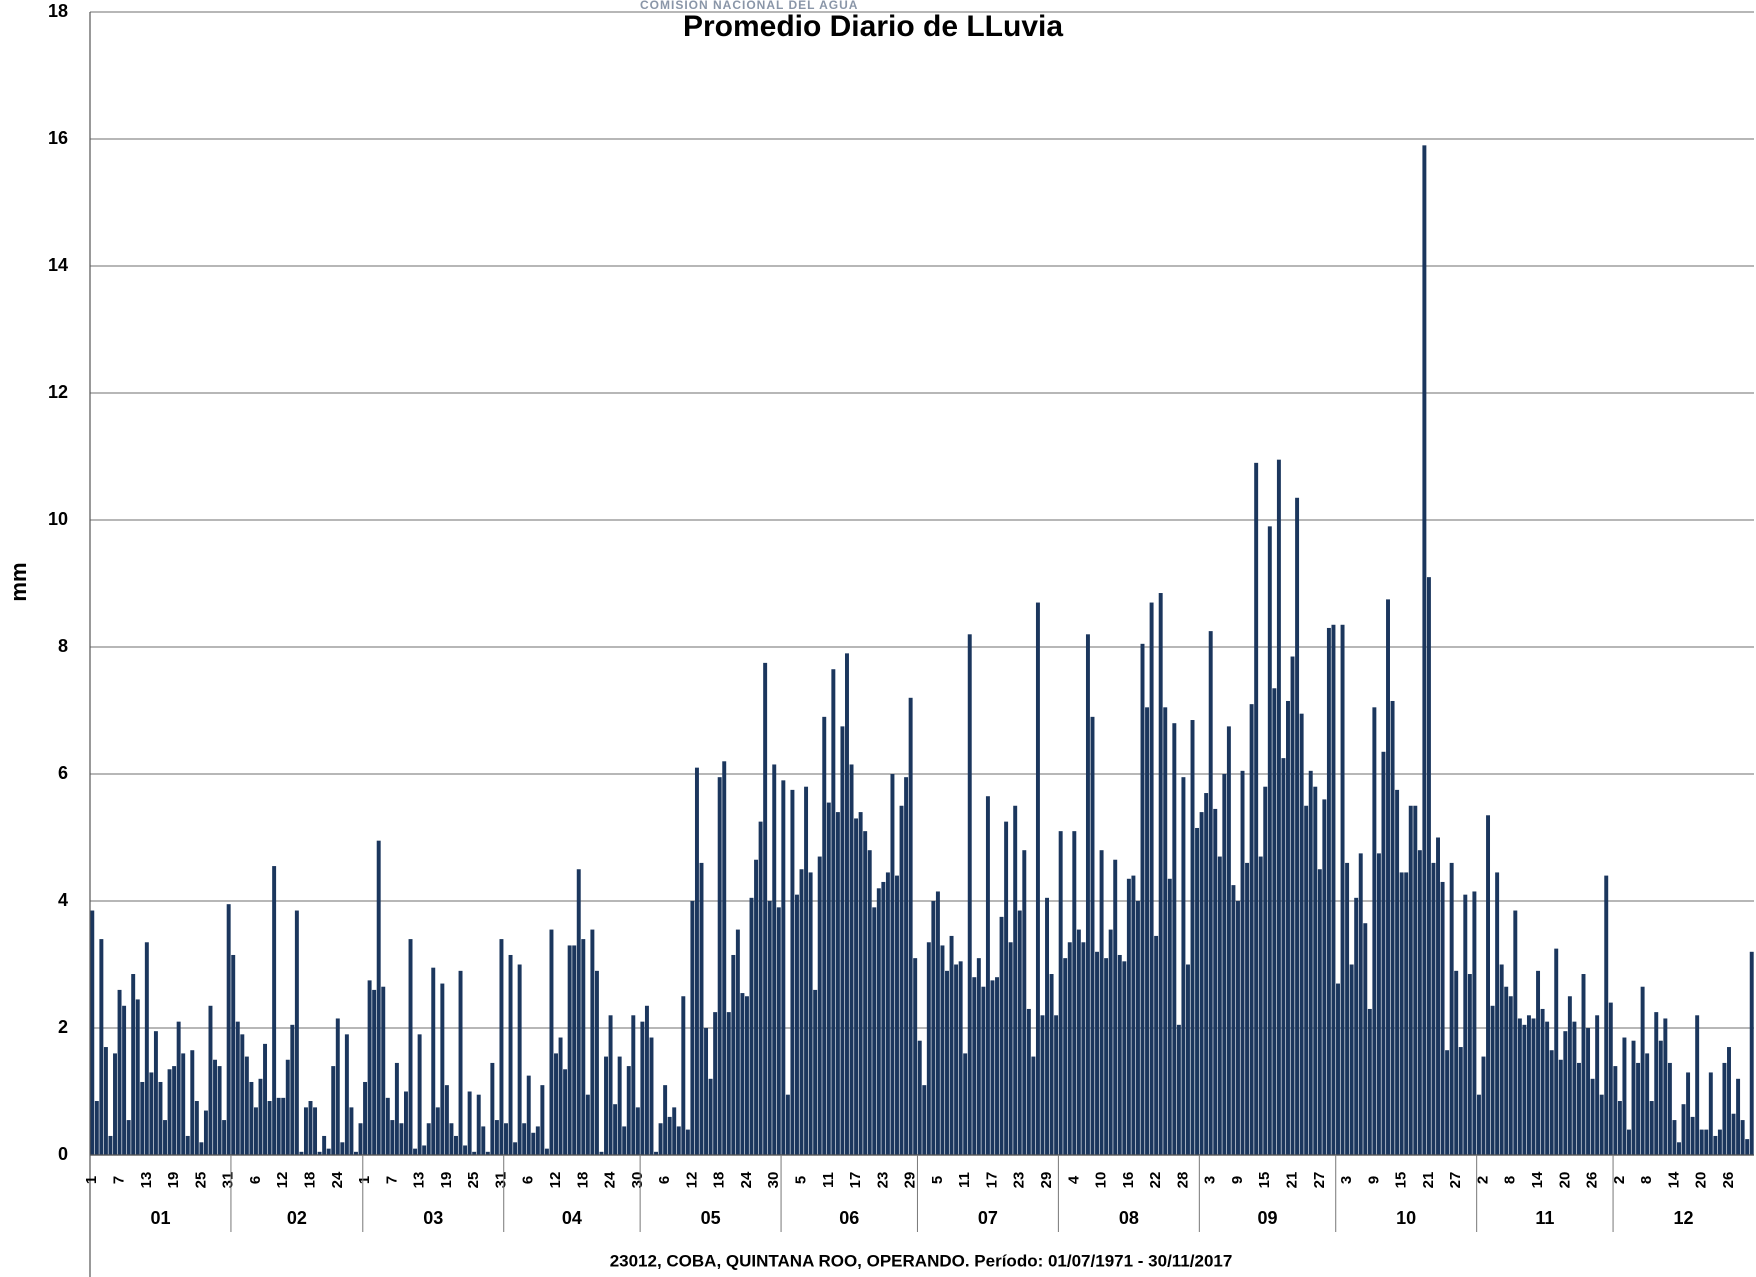 The image size is (1756, 1277). Describe the element at coordinates (1268, 1218) in the screenshot. I see `month-label: 09` at that location.